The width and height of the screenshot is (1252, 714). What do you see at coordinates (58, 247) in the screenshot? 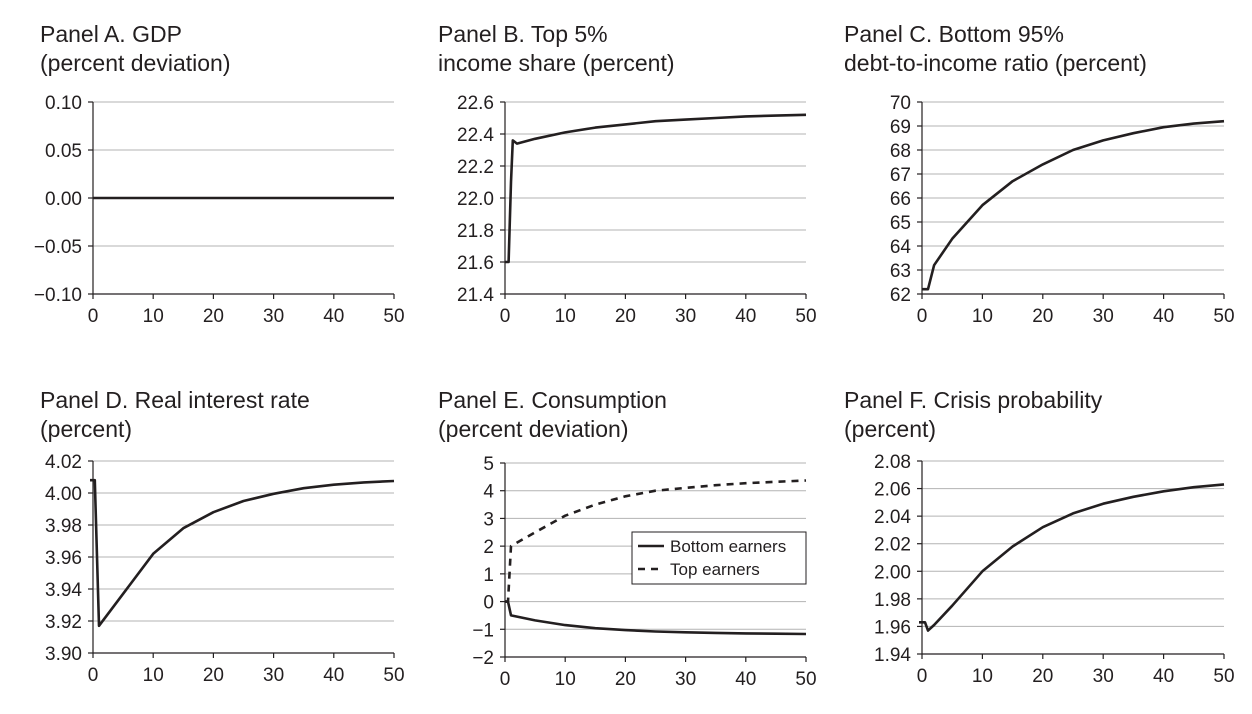
I see `panel-a-y-tick-label: −0.05` at bounding box center [58, 247].